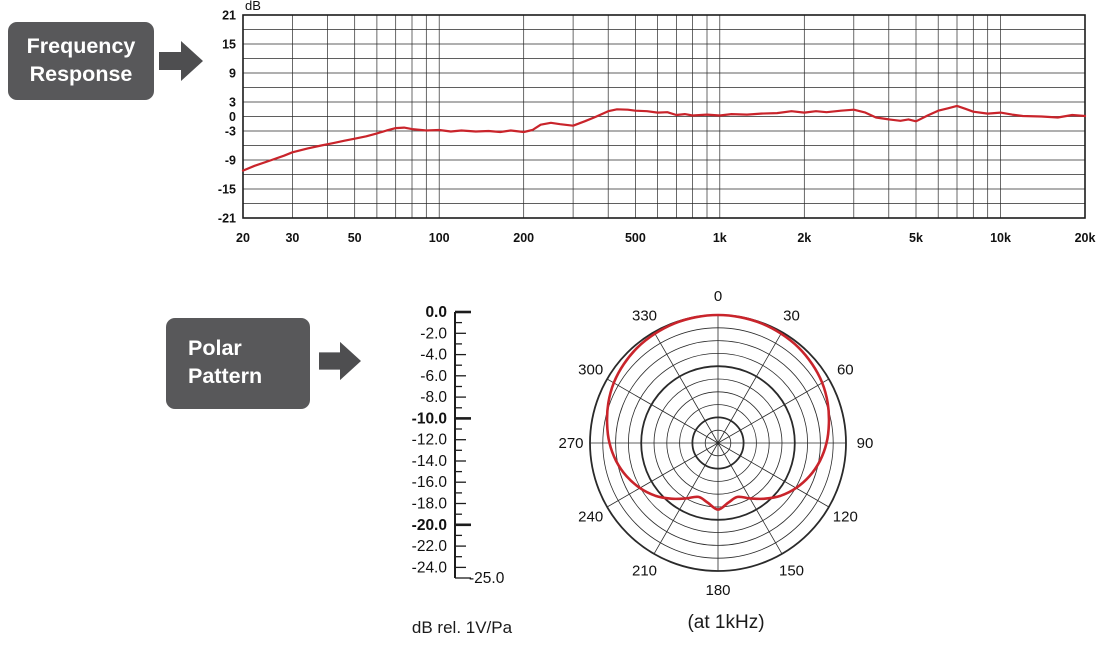 The width and height of the screenshot is (1097, 648). What do you see at coordinates (916, 238) in the screenshot?
I see `svg-text: 5k` at bounding box center [916, 238].